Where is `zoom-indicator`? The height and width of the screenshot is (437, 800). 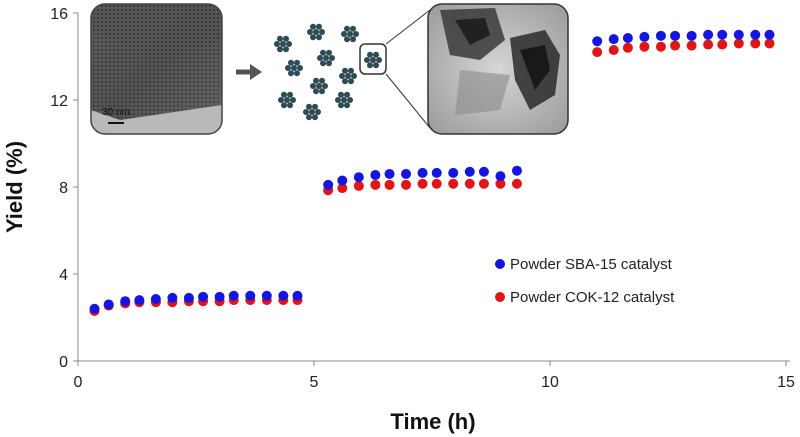
zoom-indicator is located at coordinates (395, 69).